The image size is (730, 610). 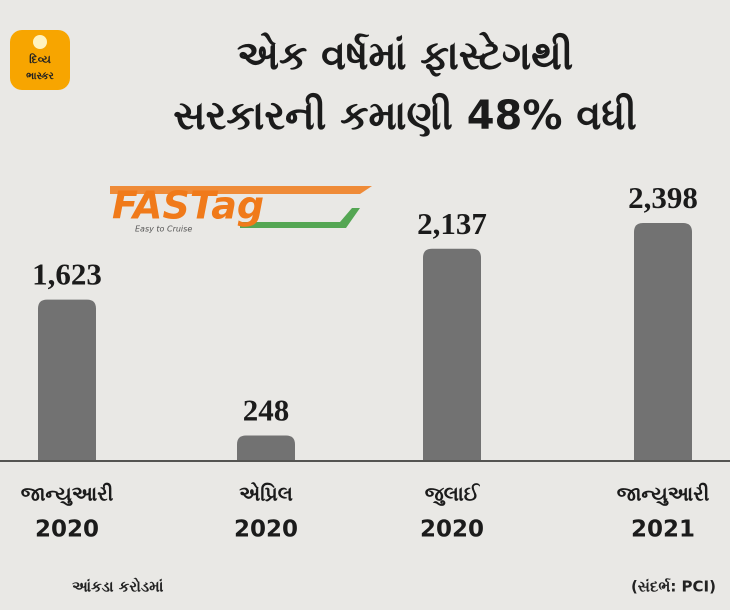 I want to click on logo-sun, so click(x=40, y=42).